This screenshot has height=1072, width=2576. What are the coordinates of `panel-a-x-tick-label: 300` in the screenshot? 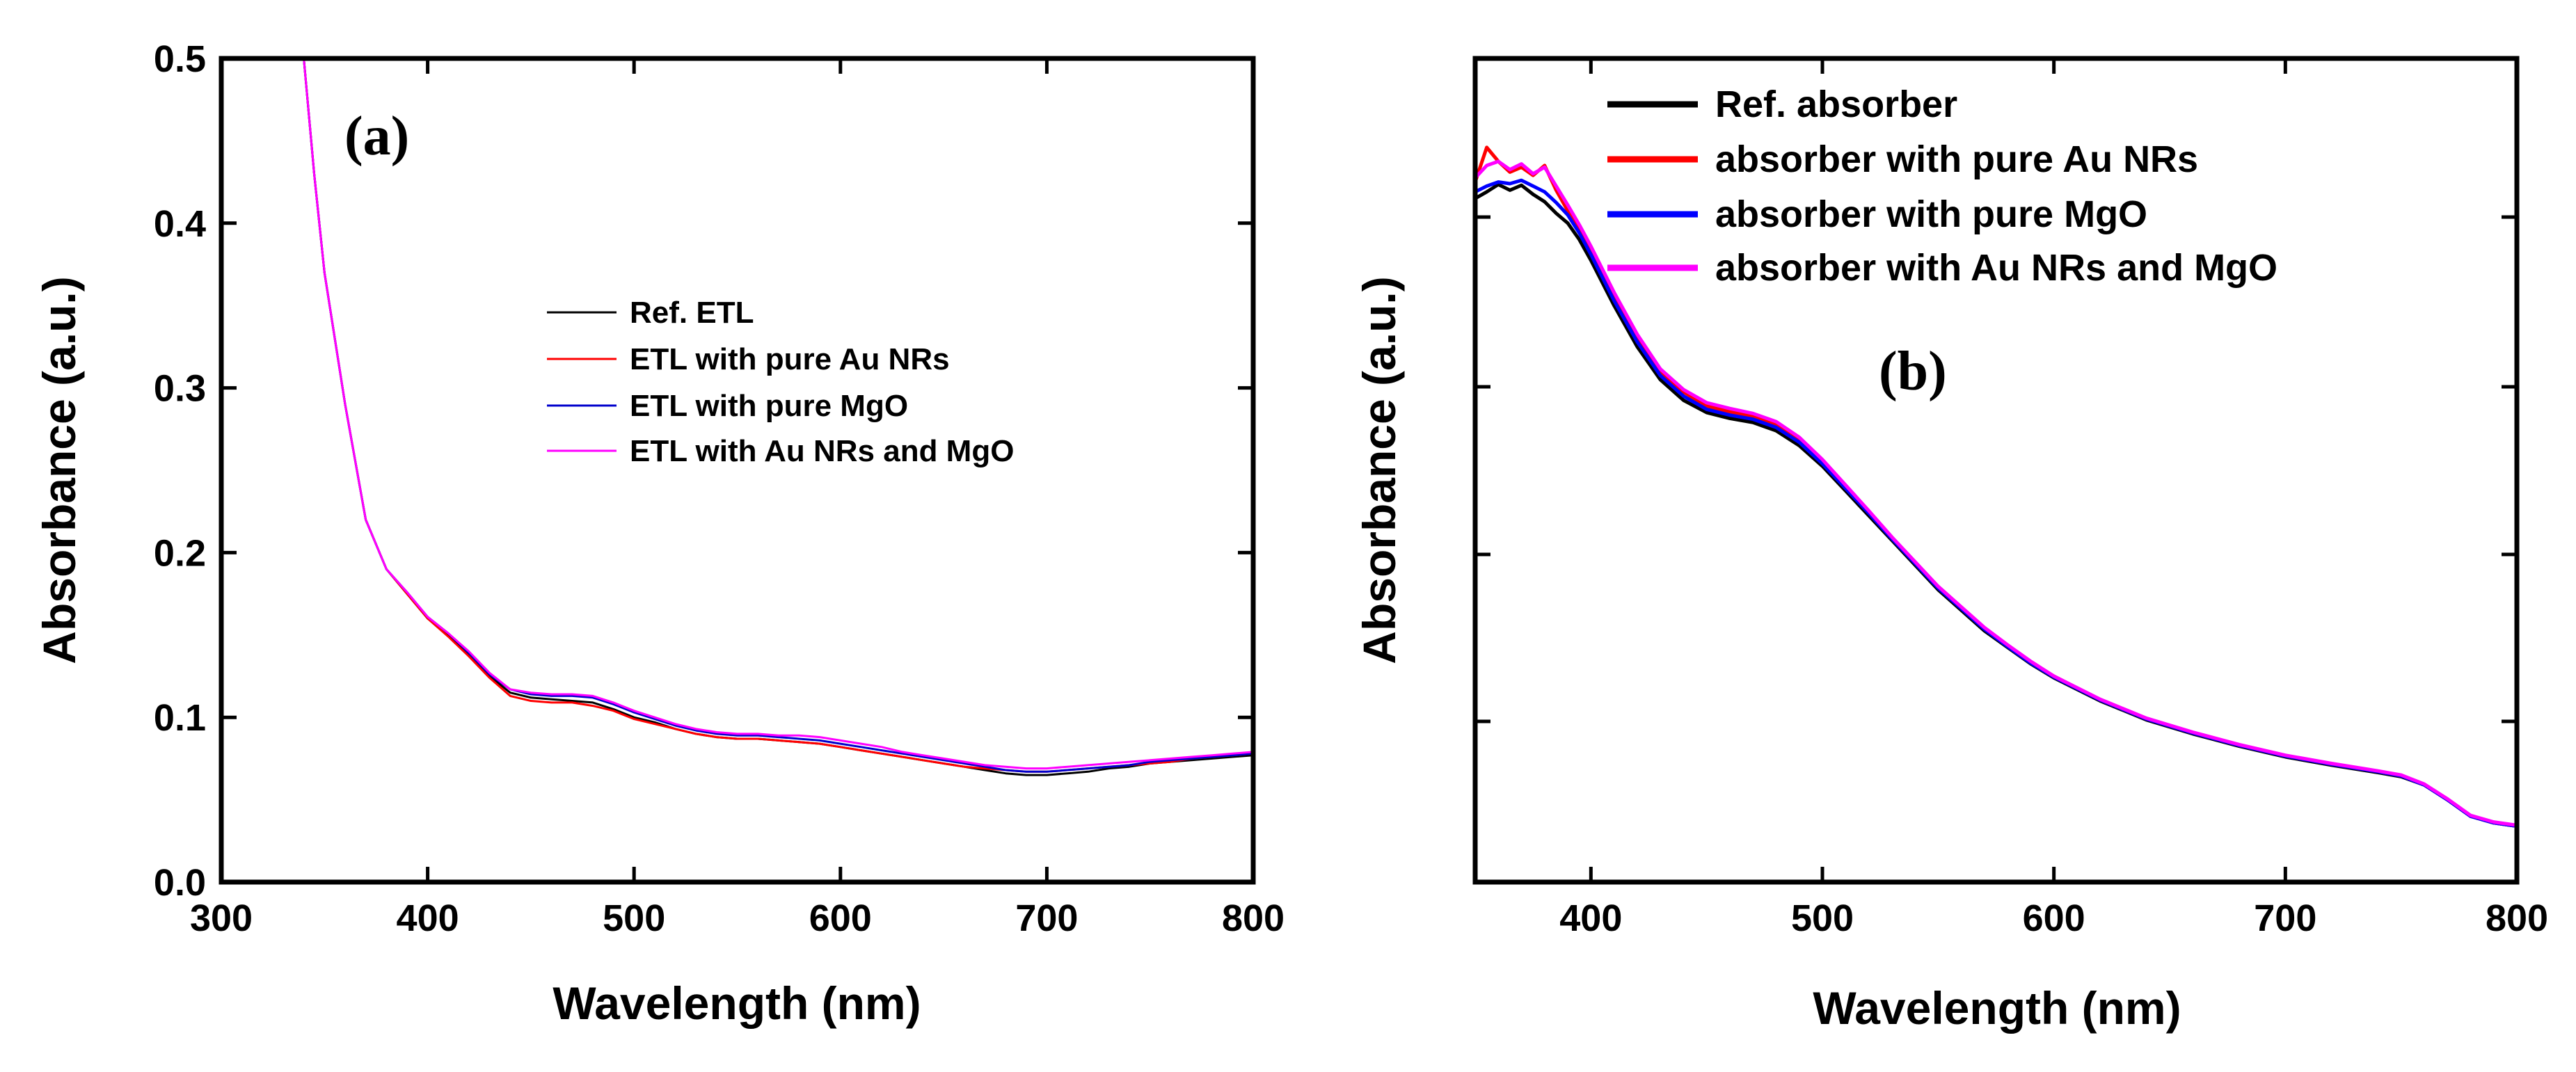 It's located at (221, 918).